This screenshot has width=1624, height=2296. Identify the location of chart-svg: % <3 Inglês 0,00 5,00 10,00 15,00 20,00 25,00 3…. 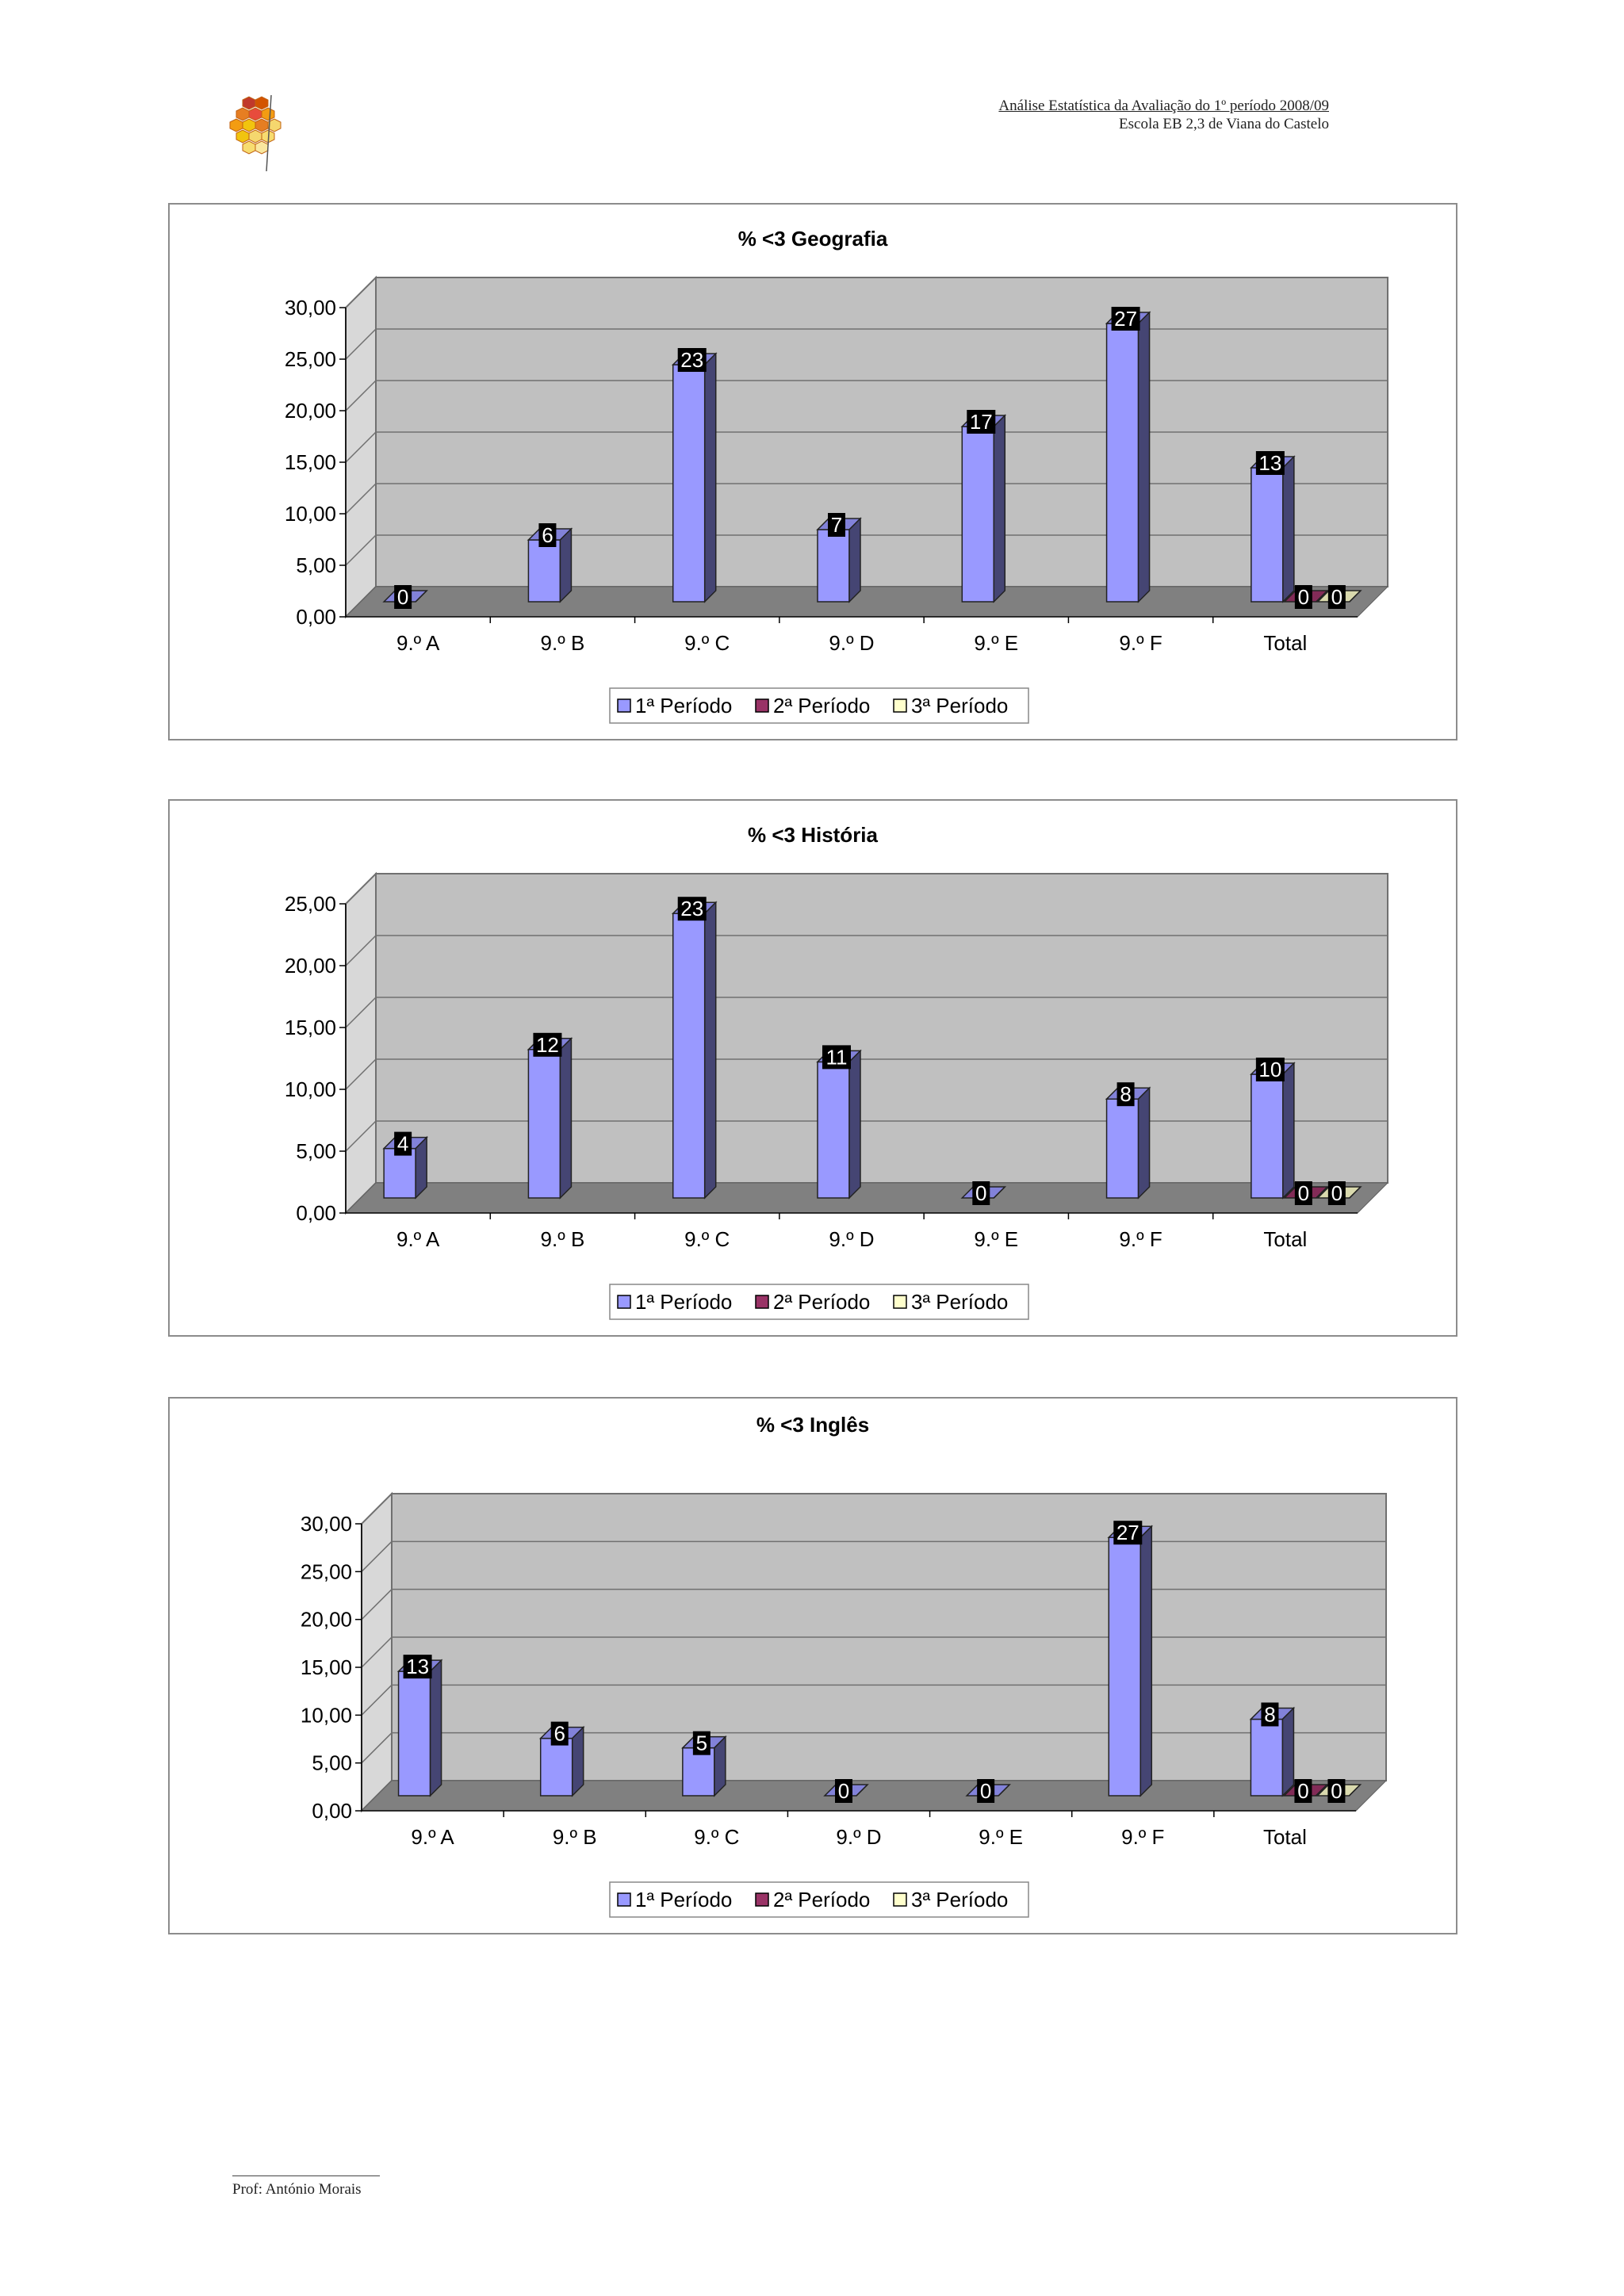
(844, 1665).